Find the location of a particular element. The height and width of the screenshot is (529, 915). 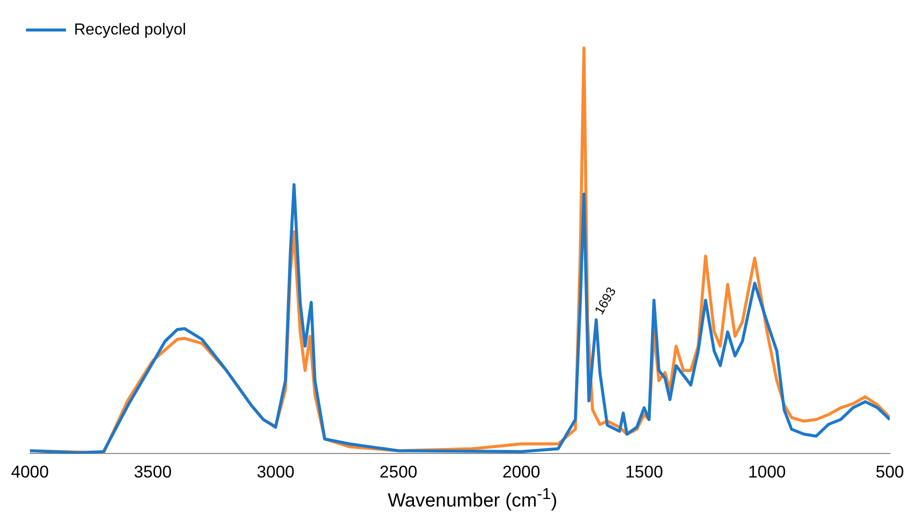

x-tick-label: 3500 is located at coordinates (153, 472).